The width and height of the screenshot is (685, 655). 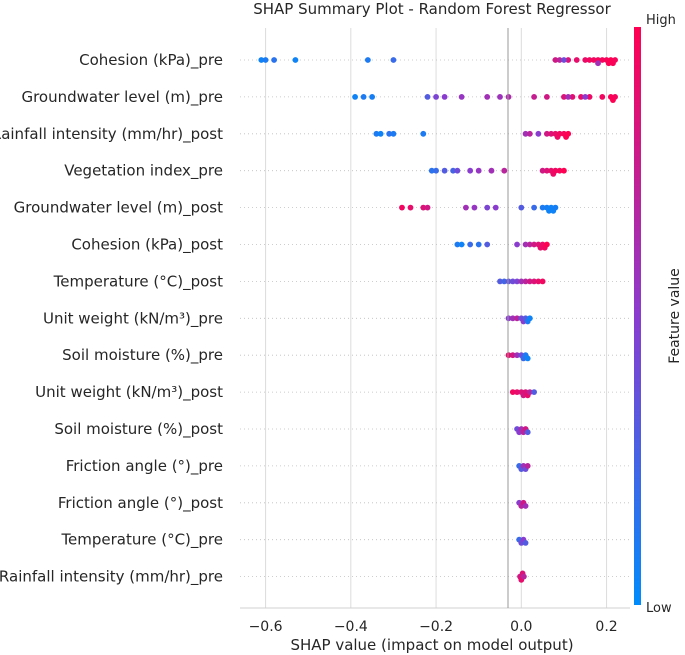 What do you see at coordinates (143, 171) in the screenshot?
I see `feature-label: Vegetation index_pre` at bounding box center [143, 171].